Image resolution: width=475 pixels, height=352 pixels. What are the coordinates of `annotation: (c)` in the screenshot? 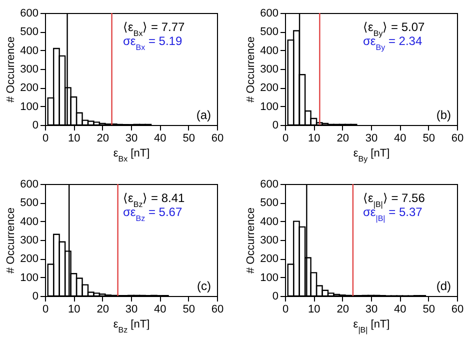 It's located at (204, 286).